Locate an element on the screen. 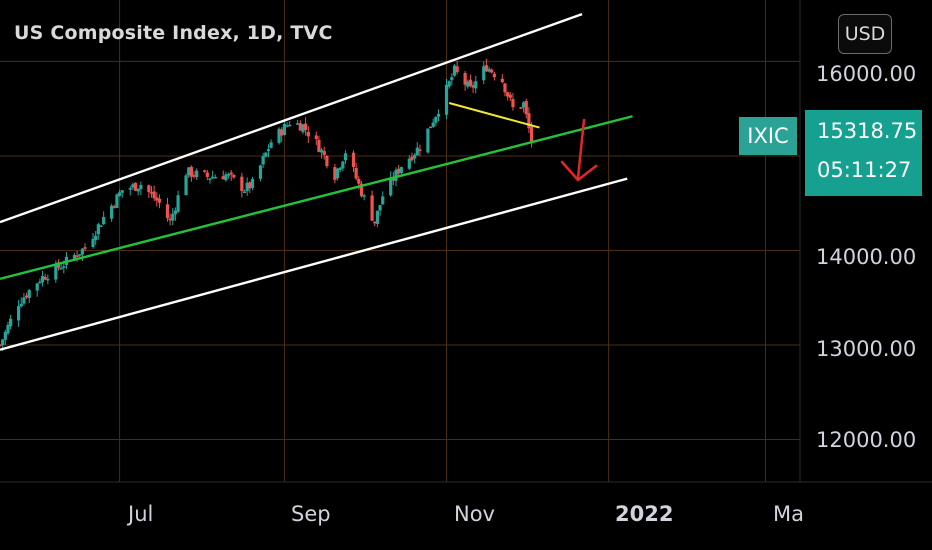 Image resolution: width=932 pixels, height=550 pixels. currency-button: USD is located at coordinates (865, 34).